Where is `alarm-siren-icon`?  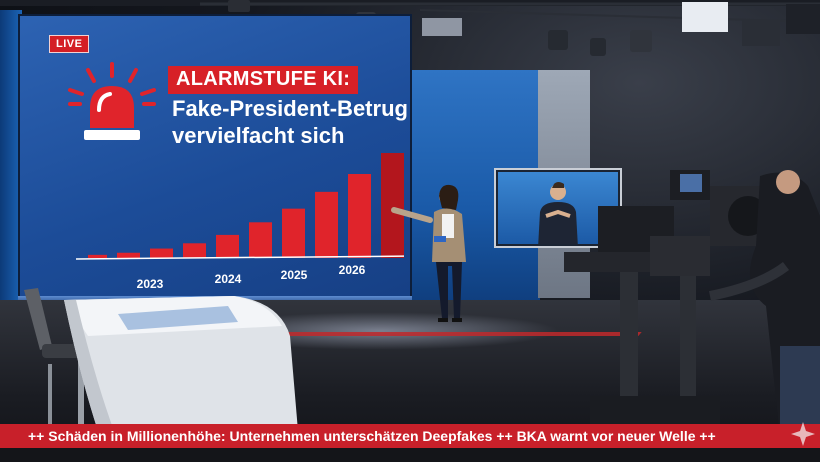 alarm-siren-icon is located at coordinates (112, 101).